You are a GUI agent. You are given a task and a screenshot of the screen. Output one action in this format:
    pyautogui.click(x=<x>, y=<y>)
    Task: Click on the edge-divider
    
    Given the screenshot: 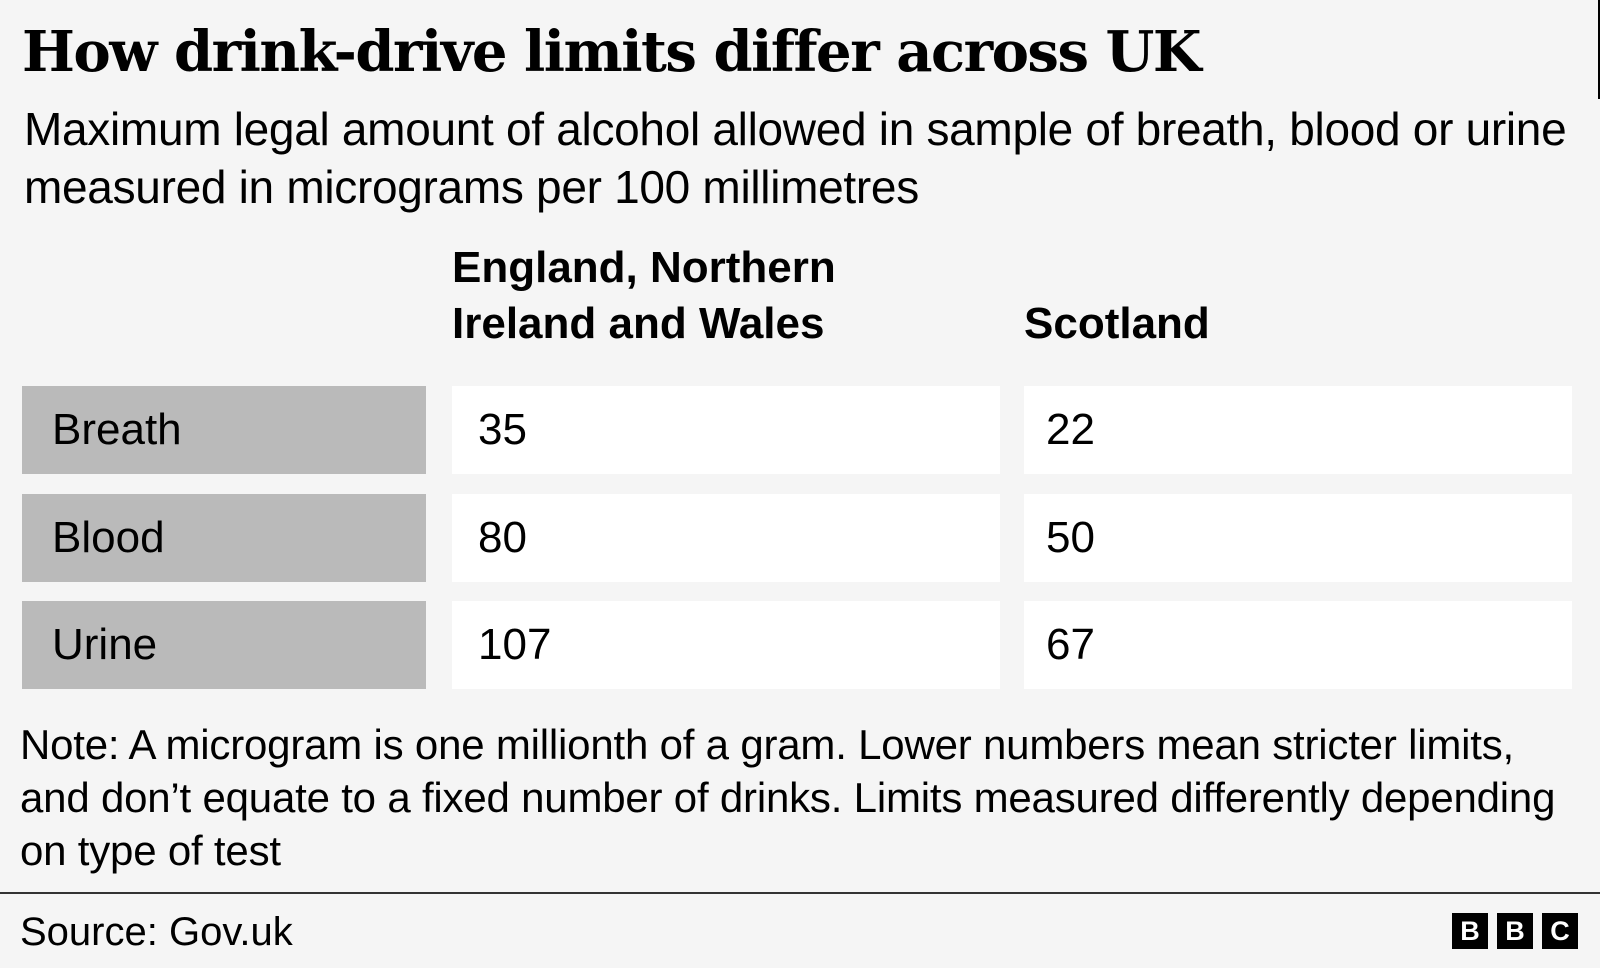 What is the action you would take?
    pyautogui.click(x=1599, y=49)
    